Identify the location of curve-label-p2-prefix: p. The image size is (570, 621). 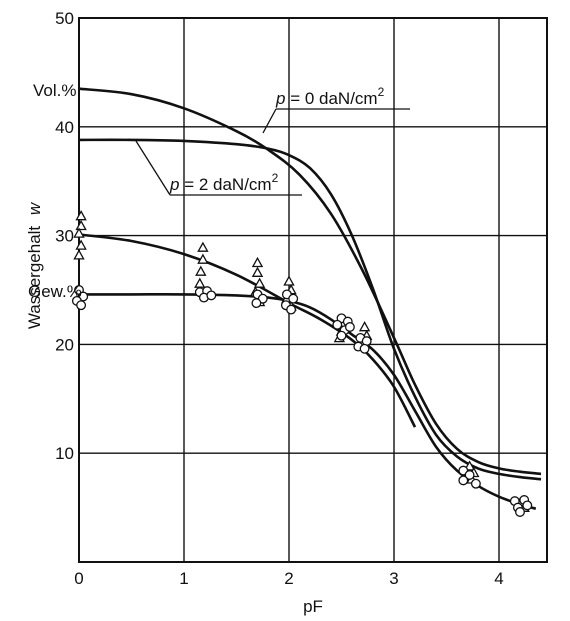
(174, 184).